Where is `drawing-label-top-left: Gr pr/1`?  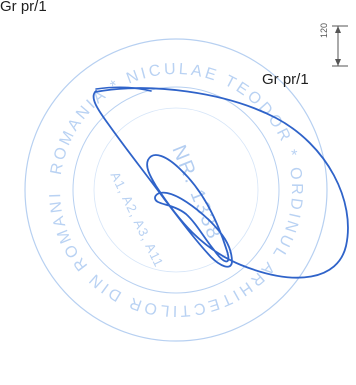 drawing-label-top-left: Gr pr/1 is located at coordinates (23, 7).